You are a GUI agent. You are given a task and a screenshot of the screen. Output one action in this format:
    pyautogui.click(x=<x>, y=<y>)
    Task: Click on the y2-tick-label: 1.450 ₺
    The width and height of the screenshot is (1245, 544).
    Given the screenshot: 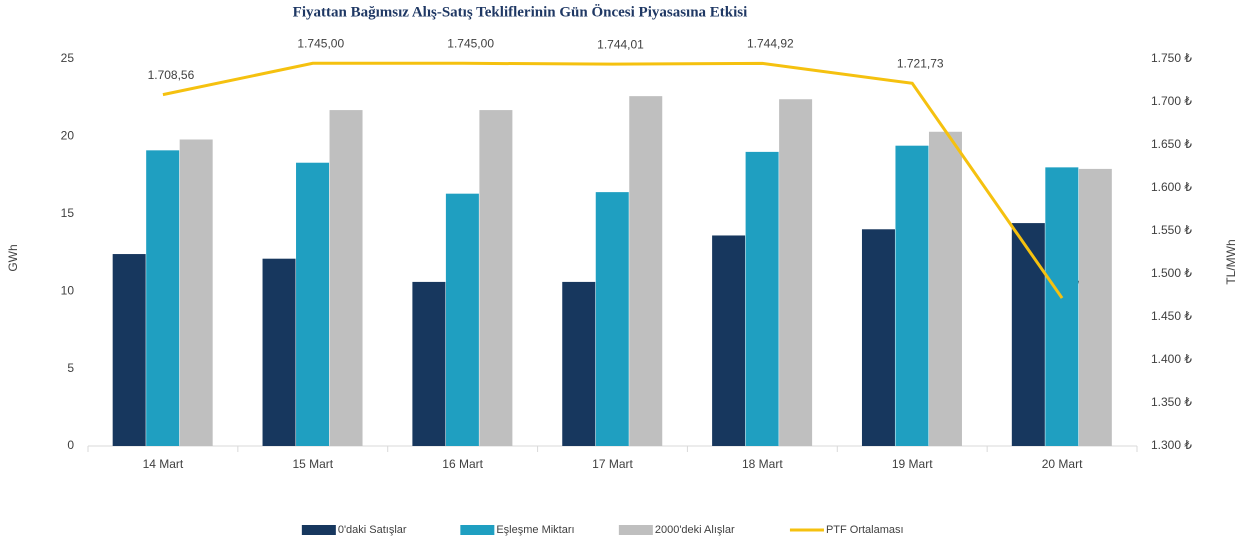 What is the action you would take?
    pyautogui.click(x=1171, y=316)
    